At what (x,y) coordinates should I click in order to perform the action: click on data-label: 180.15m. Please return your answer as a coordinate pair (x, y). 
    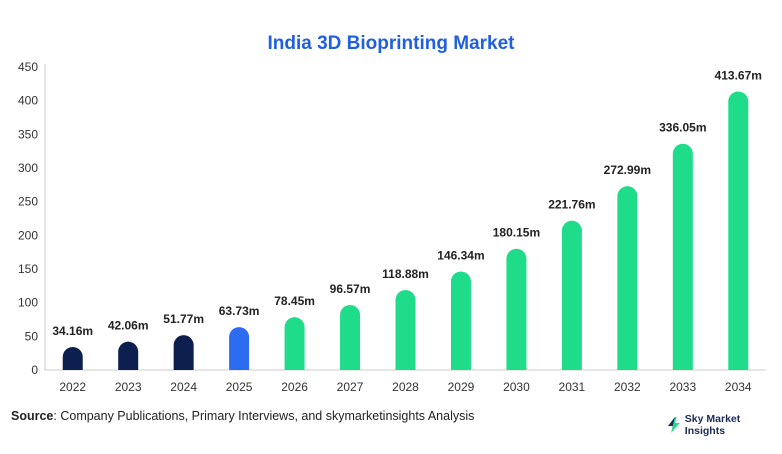
    Looking at the image, I should click on (516, 233).